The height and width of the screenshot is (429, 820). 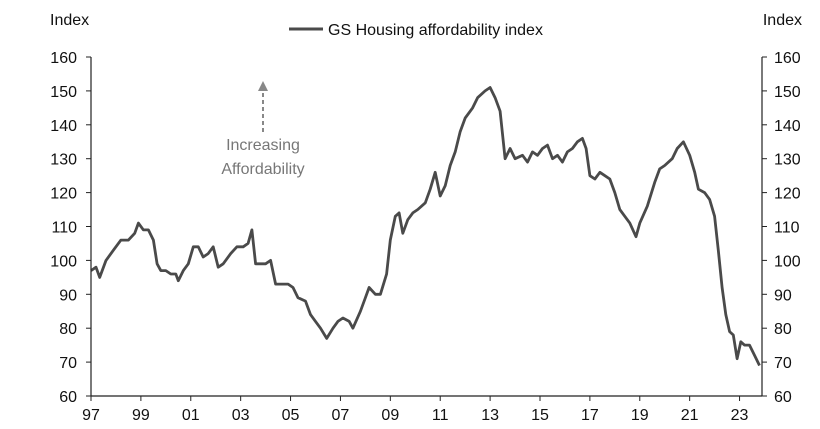 I want to click on x-tick-label: 03, so click(x=241, y=415).